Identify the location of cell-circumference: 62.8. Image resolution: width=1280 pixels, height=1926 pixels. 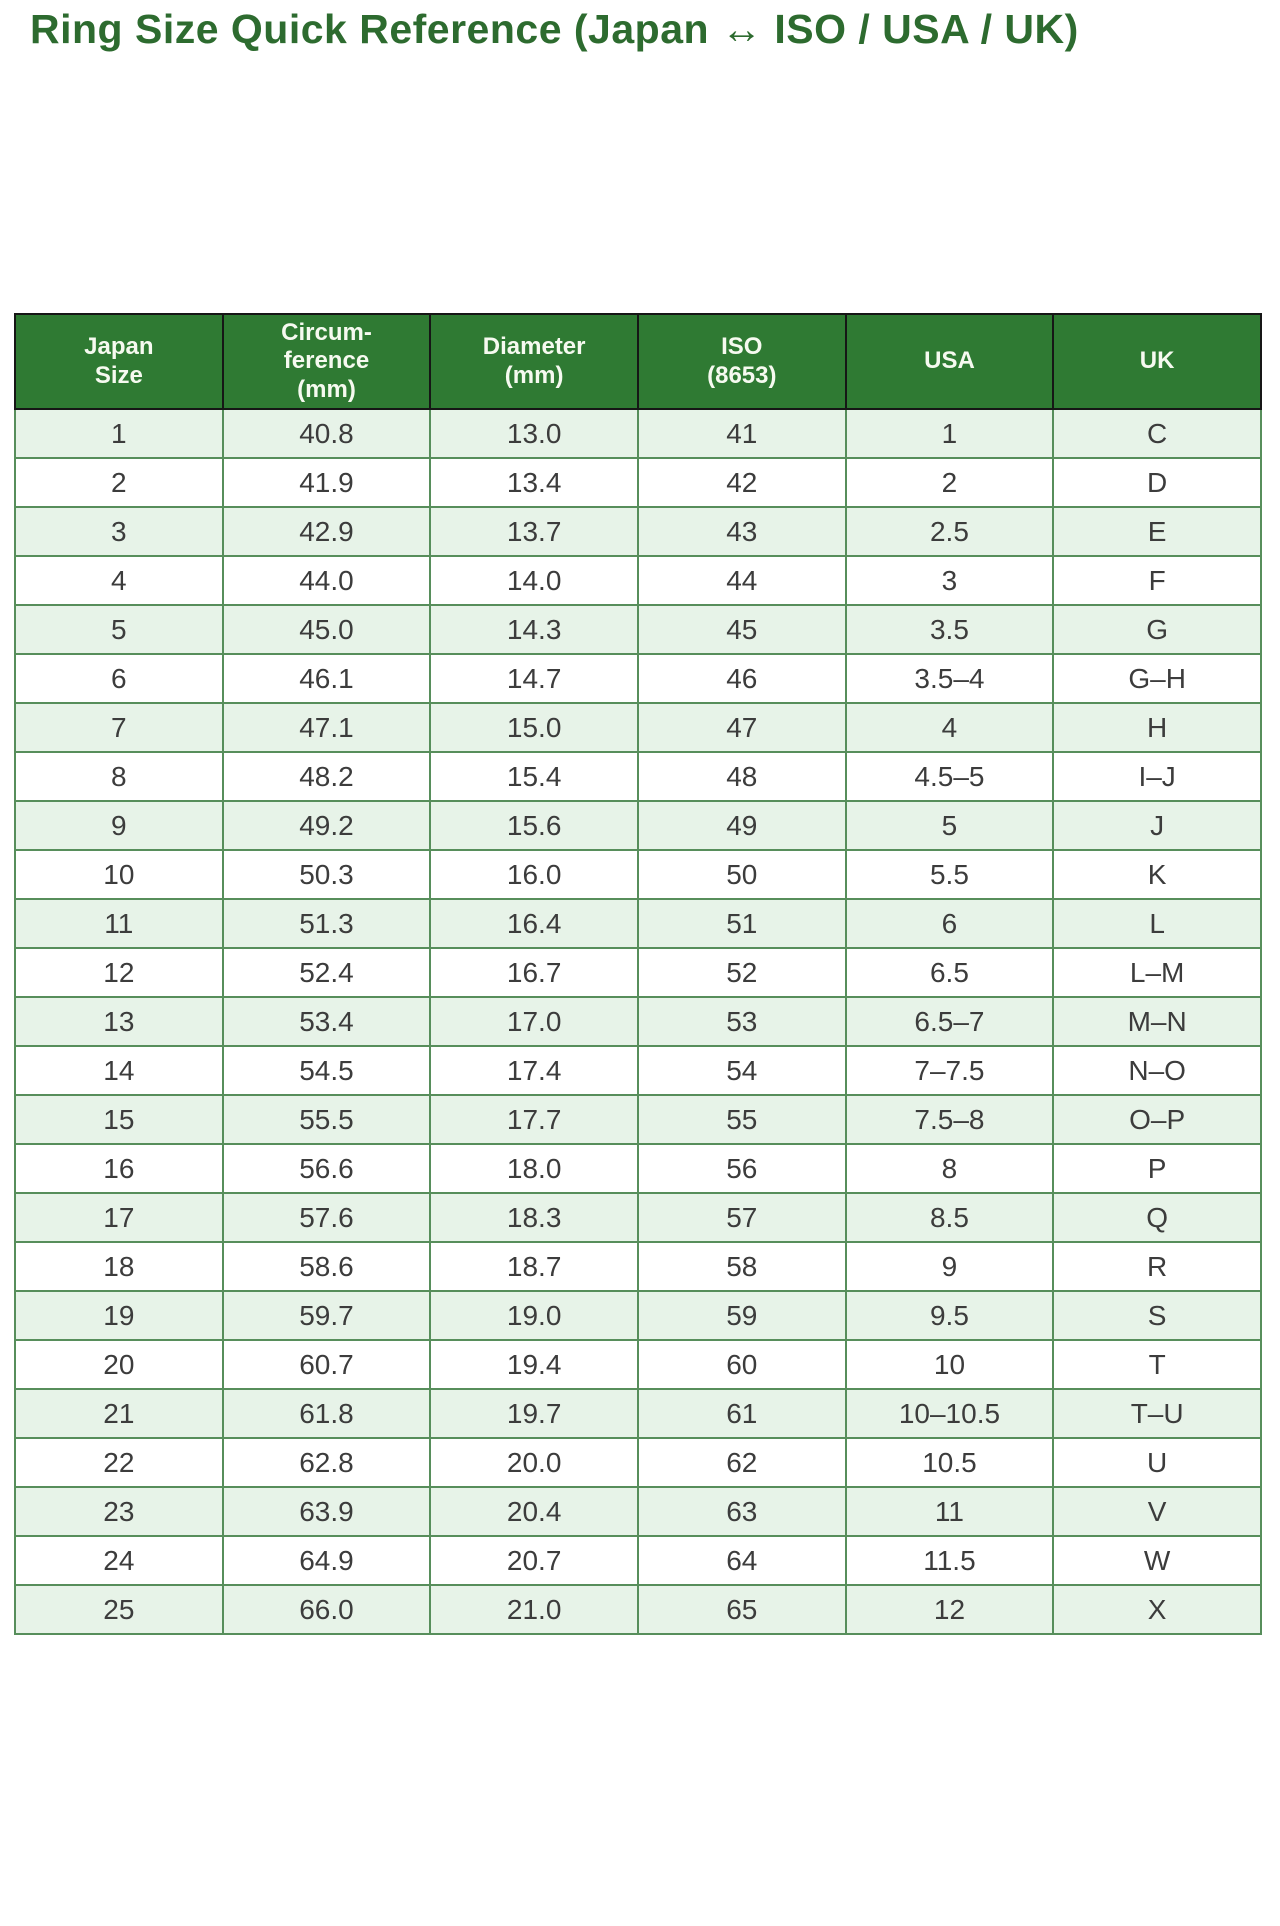
(326, 1462).